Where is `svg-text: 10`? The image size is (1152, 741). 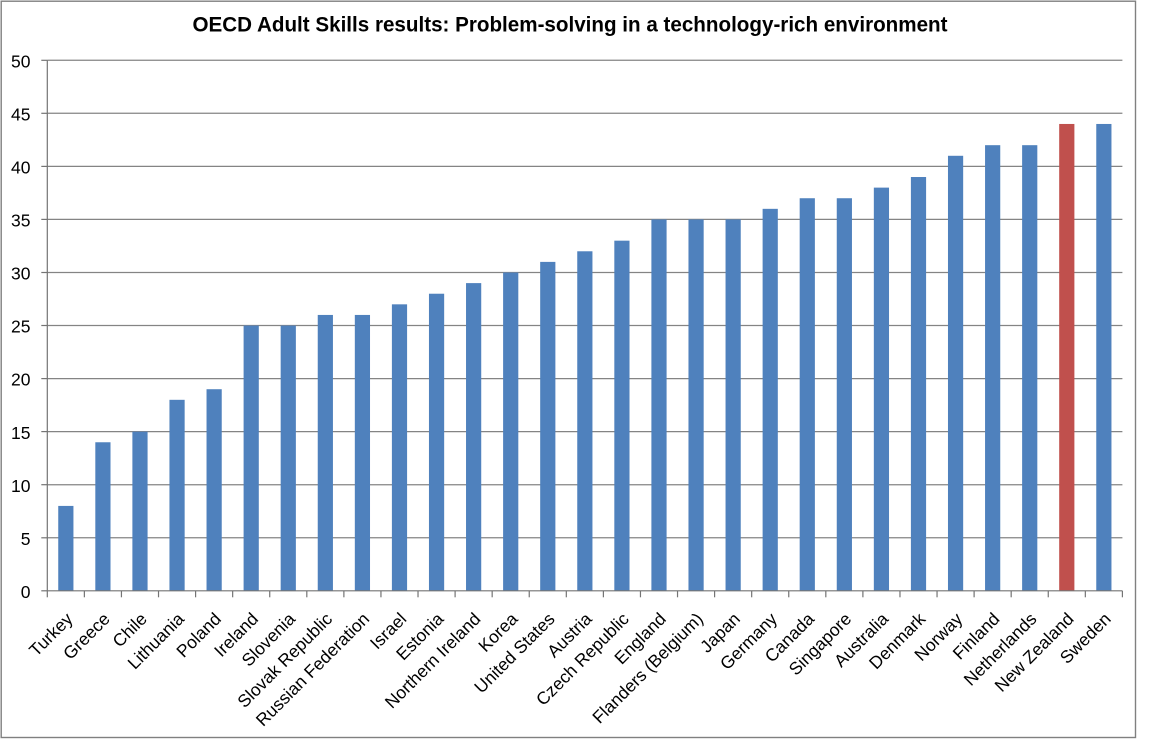
svg-text: 10 is located at coordinates (21, 486).